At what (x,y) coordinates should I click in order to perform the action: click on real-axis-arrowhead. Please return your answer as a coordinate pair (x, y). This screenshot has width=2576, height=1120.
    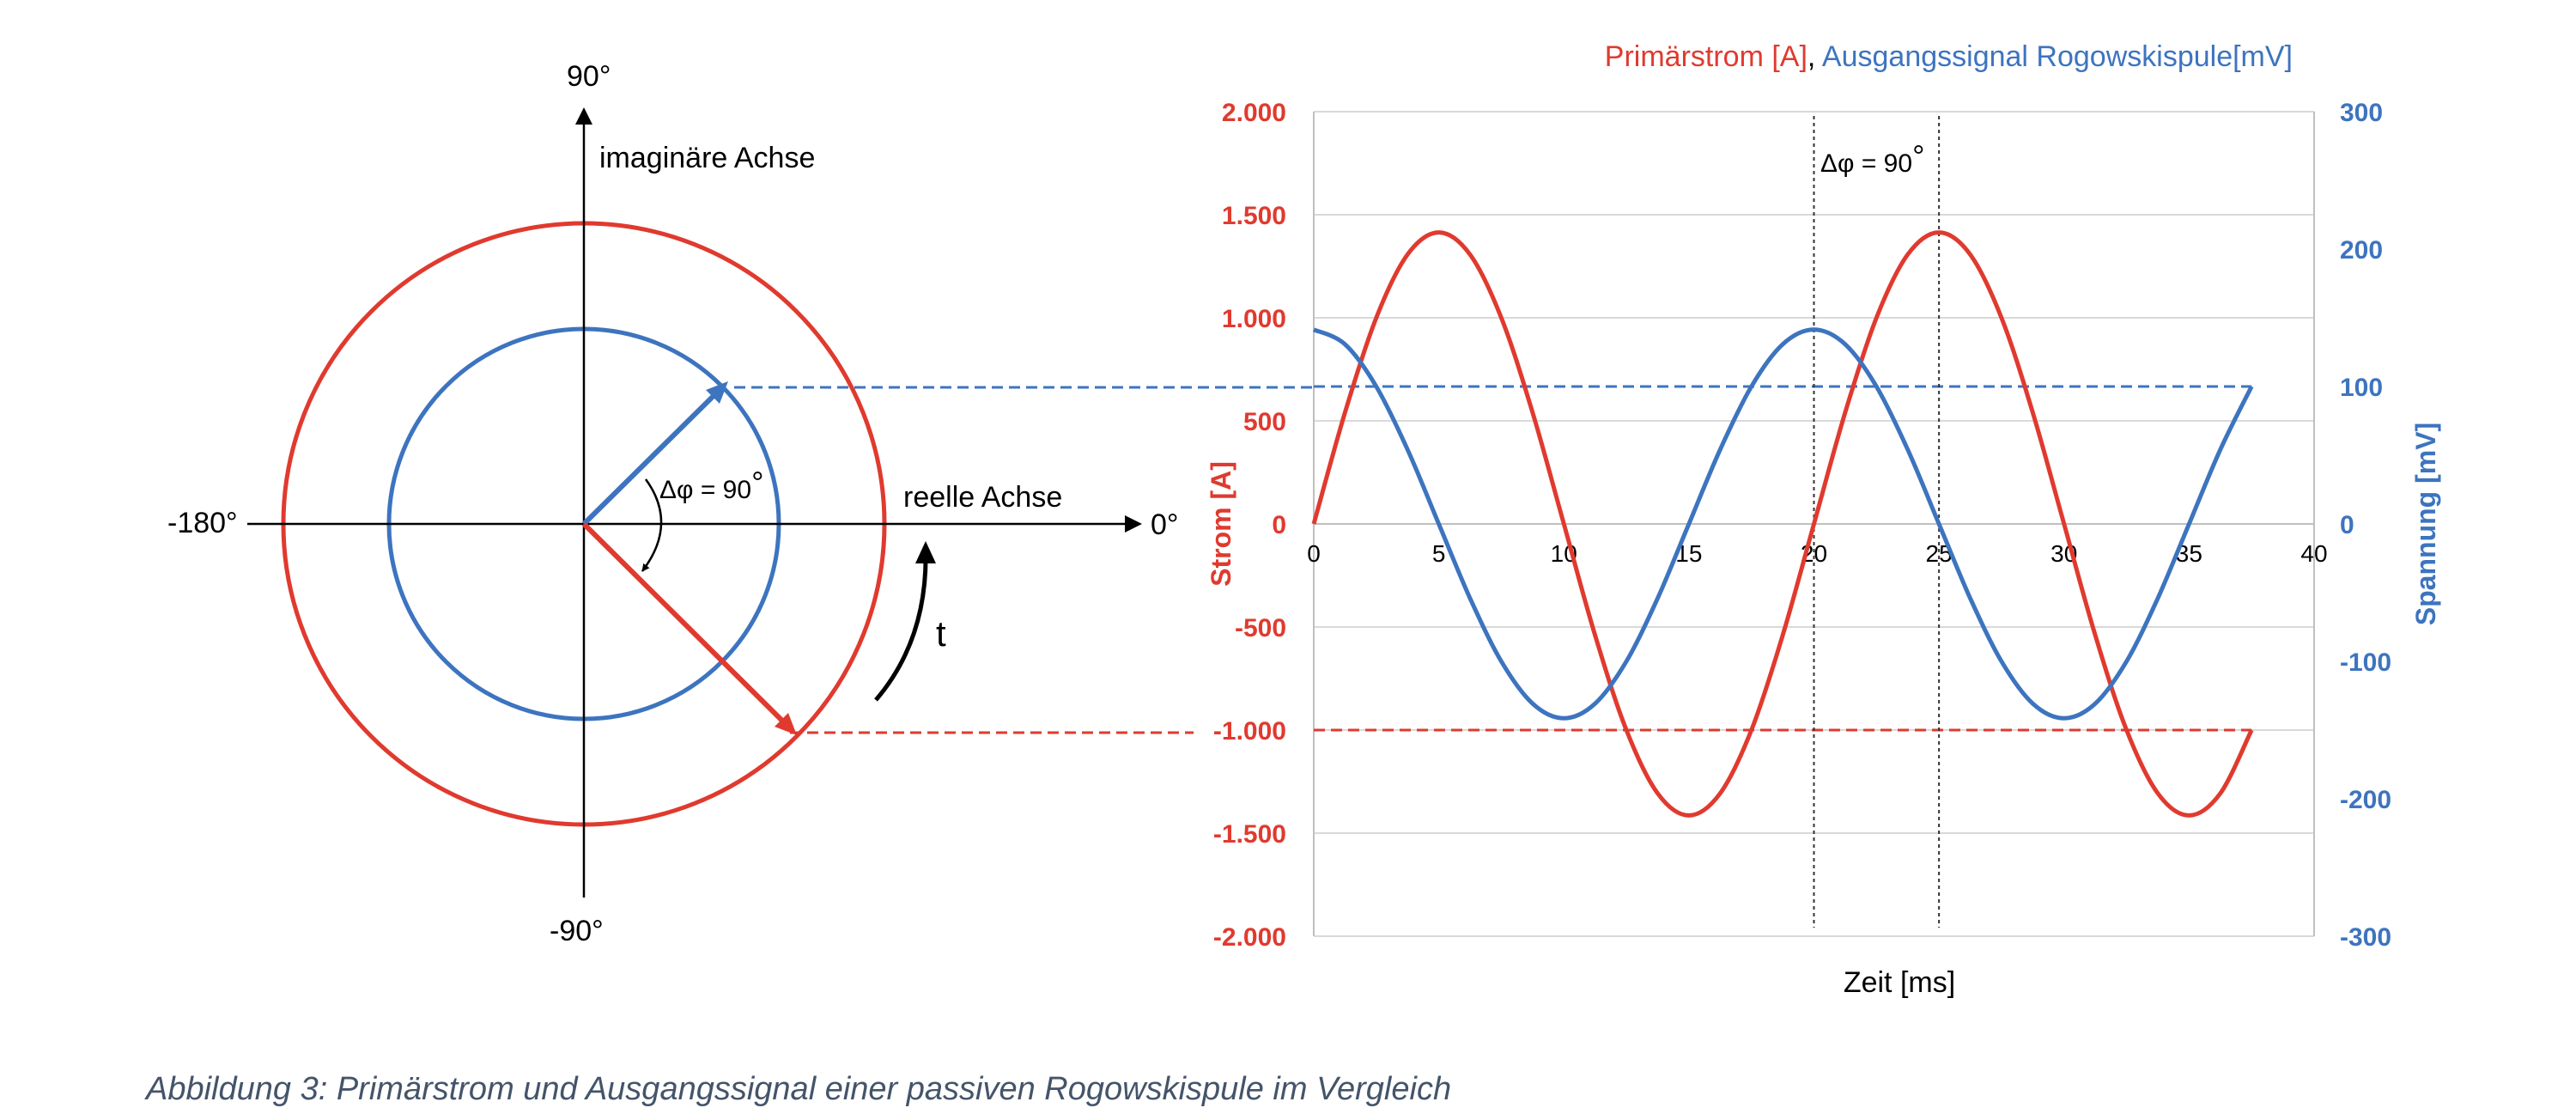
    Looking at the image, I should click on (1133, 524).